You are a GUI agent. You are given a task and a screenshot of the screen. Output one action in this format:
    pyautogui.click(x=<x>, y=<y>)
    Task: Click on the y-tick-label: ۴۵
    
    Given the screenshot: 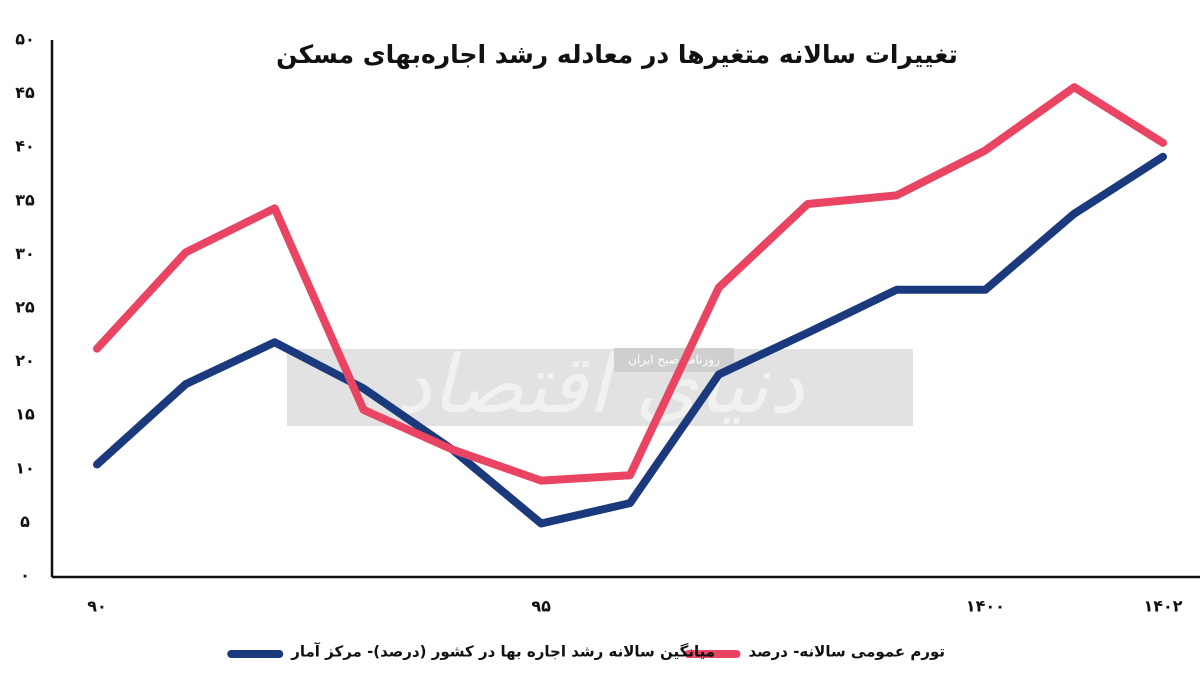 What is the action you would take?
    pyautogui.click(x=25, y=92)
    